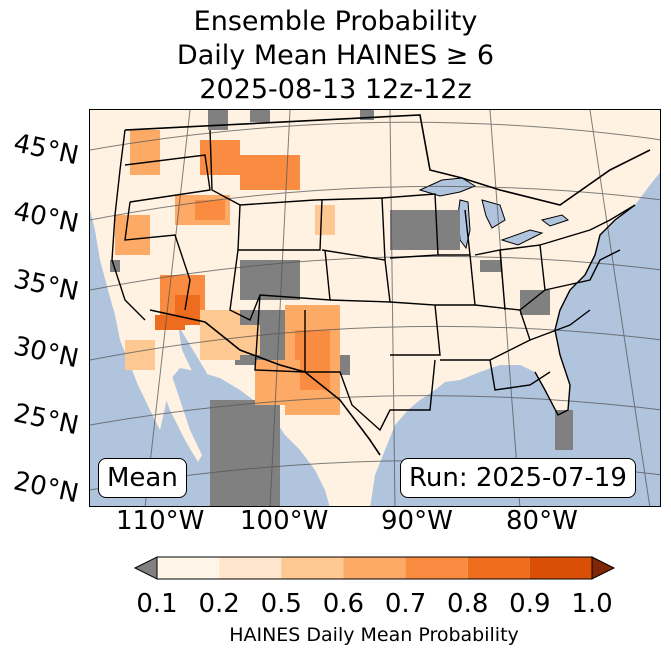 This screenshot has width=671, height=658. What do you see at coordinates (46, 420) in the screenshot?
I see `lat-label-25: 25°N` at bounding box center [46, 420].